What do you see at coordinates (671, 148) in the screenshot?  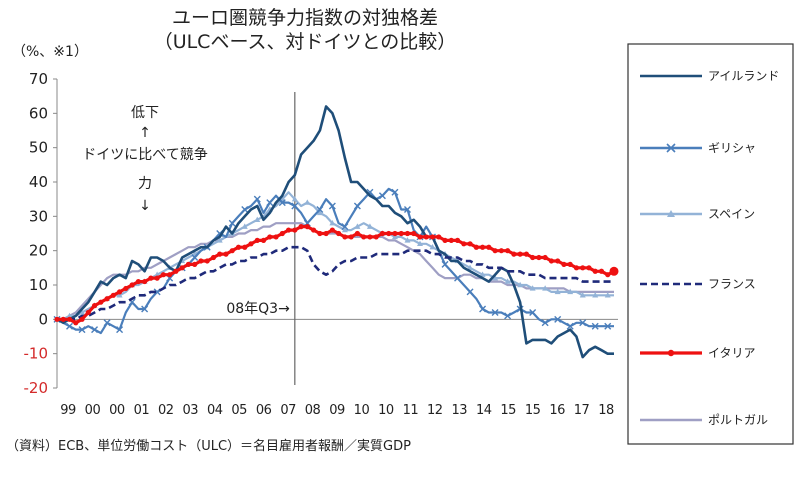 I see `legend-marker-greece` at bounding box center [671, 148].